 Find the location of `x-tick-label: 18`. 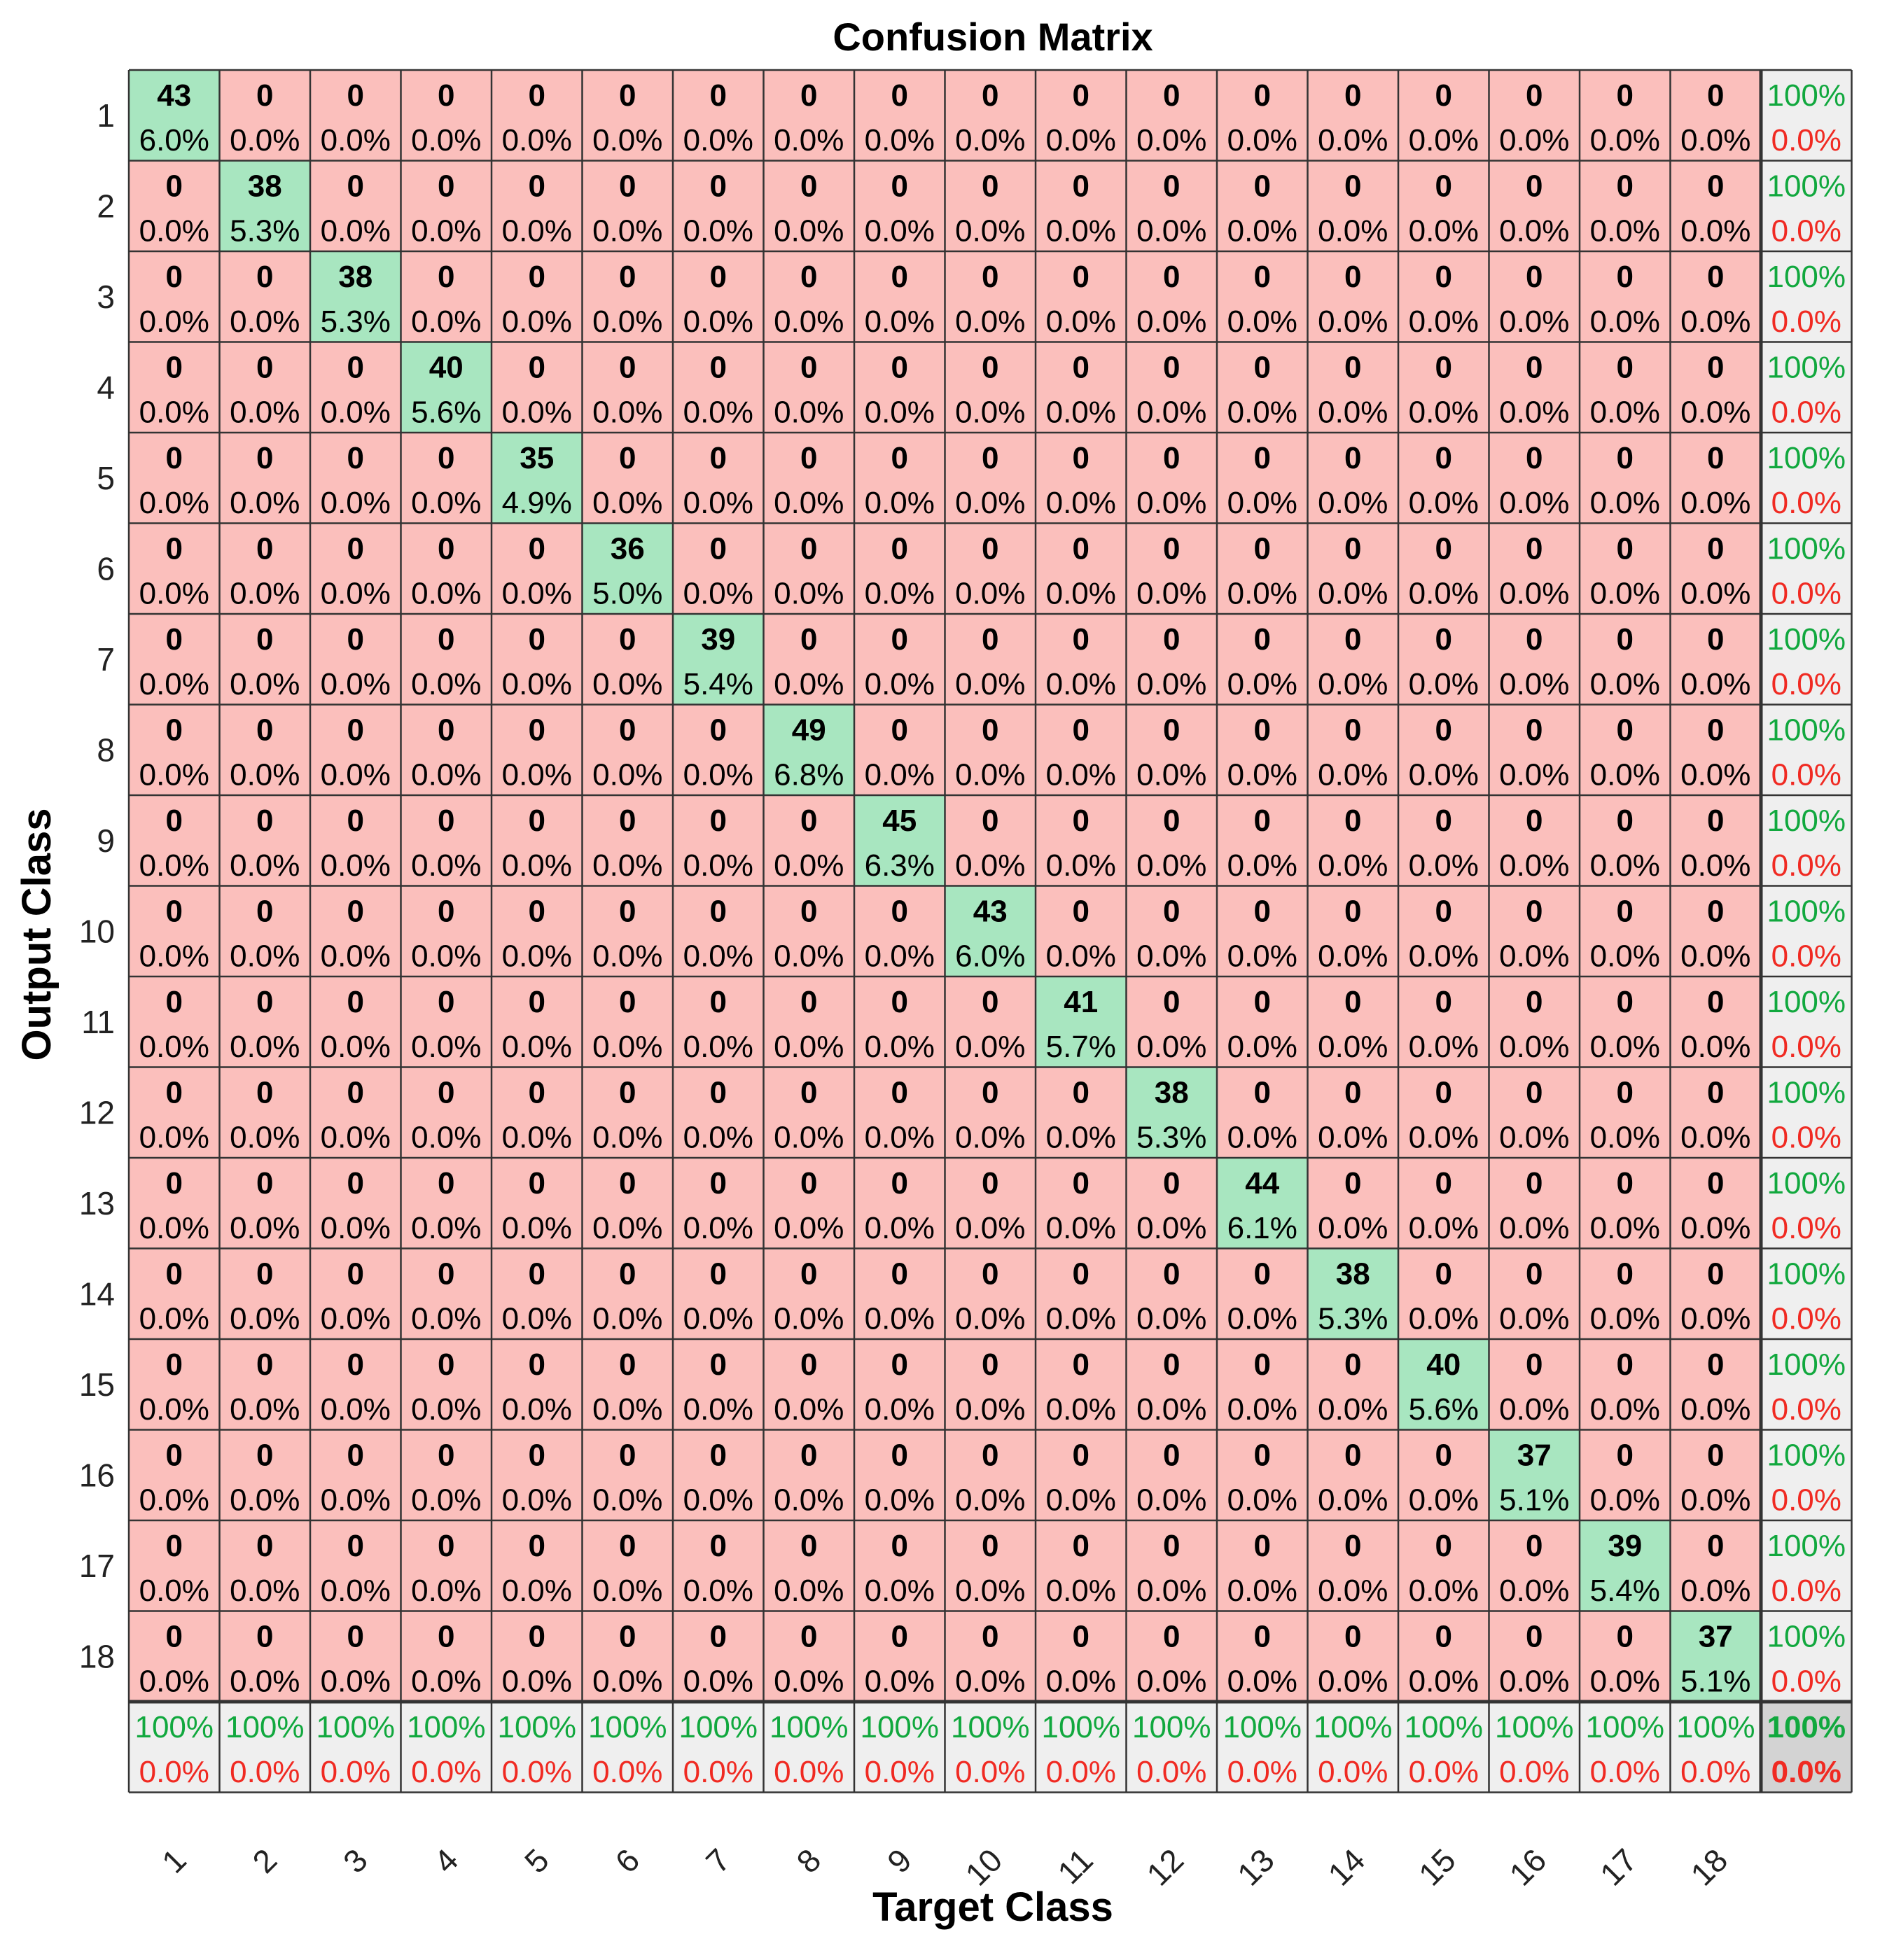

x-tick-label: 18 is located at coordinates (1708, 1867).